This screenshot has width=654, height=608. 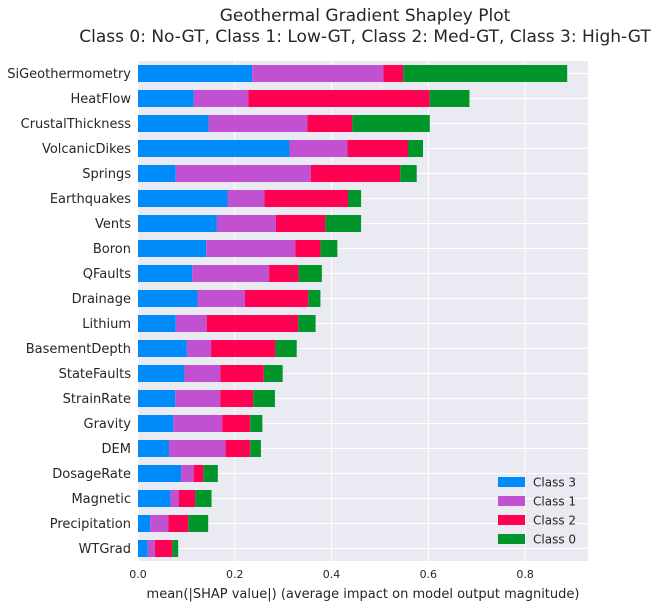 I want to click on y-tick-label: HeatFlow, so click(x=100, y=99).